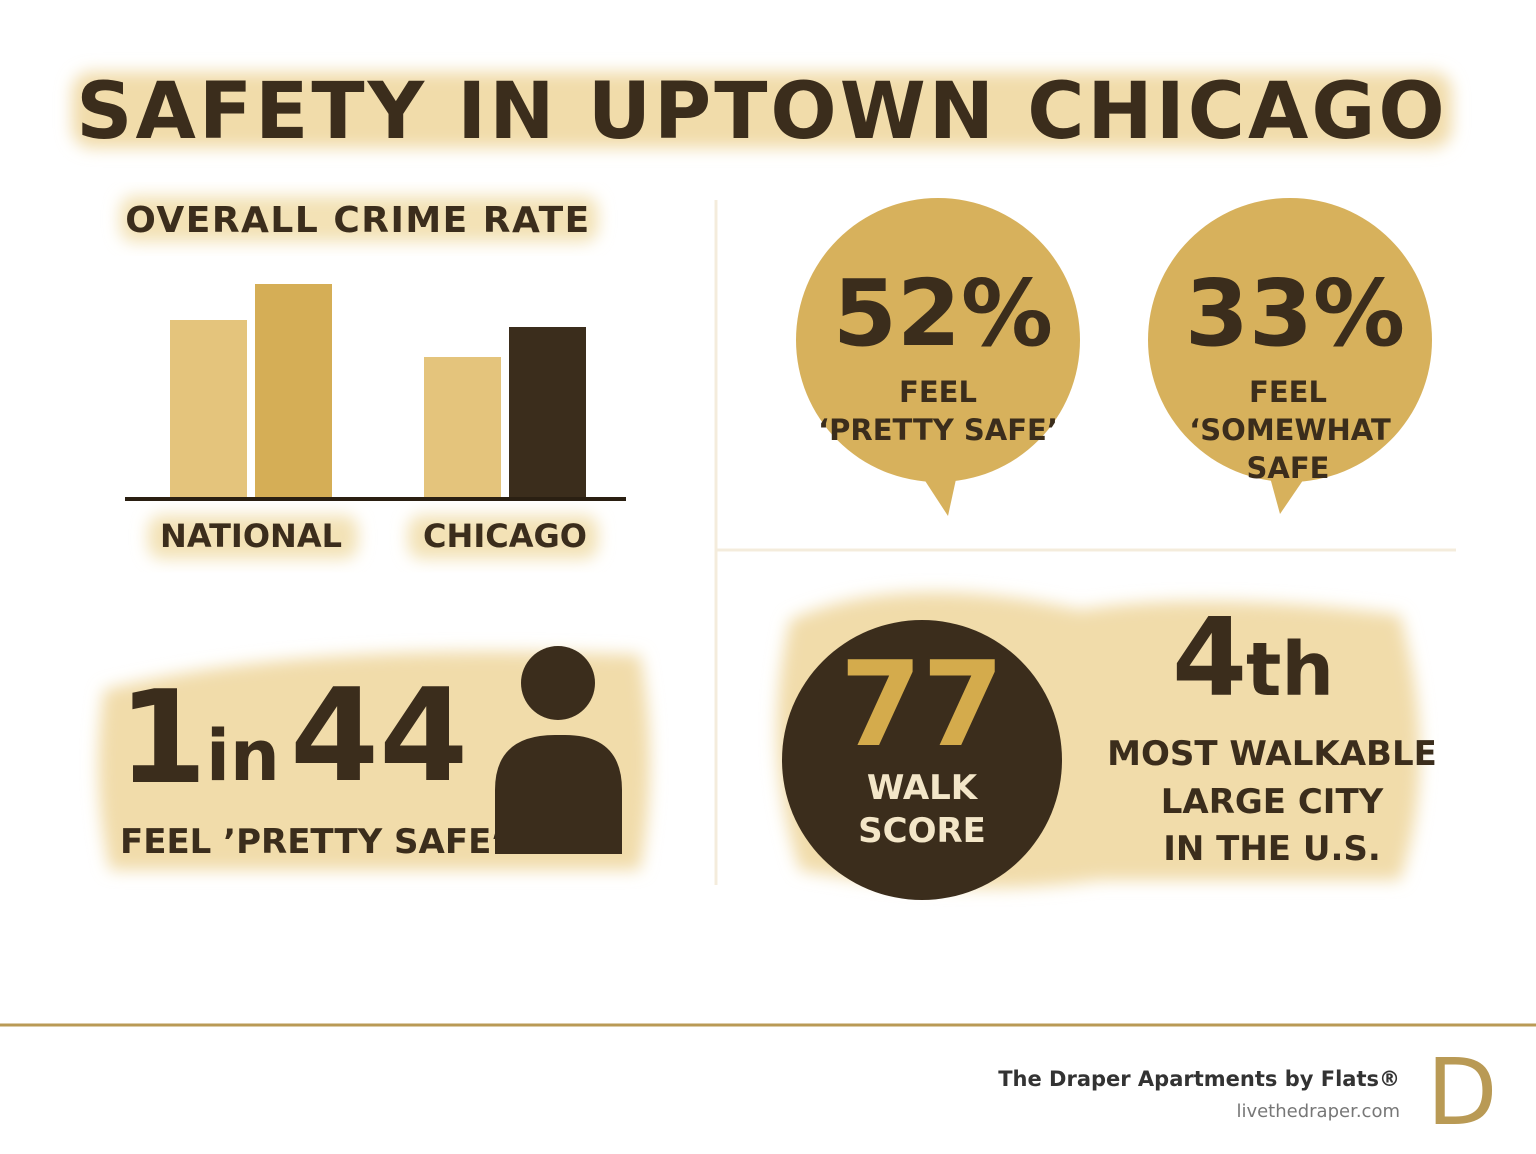  What do you see at coordinates (1209, 658) in the screenshot?
I see `rank-value: 4` at bounding box center [1209, 658].